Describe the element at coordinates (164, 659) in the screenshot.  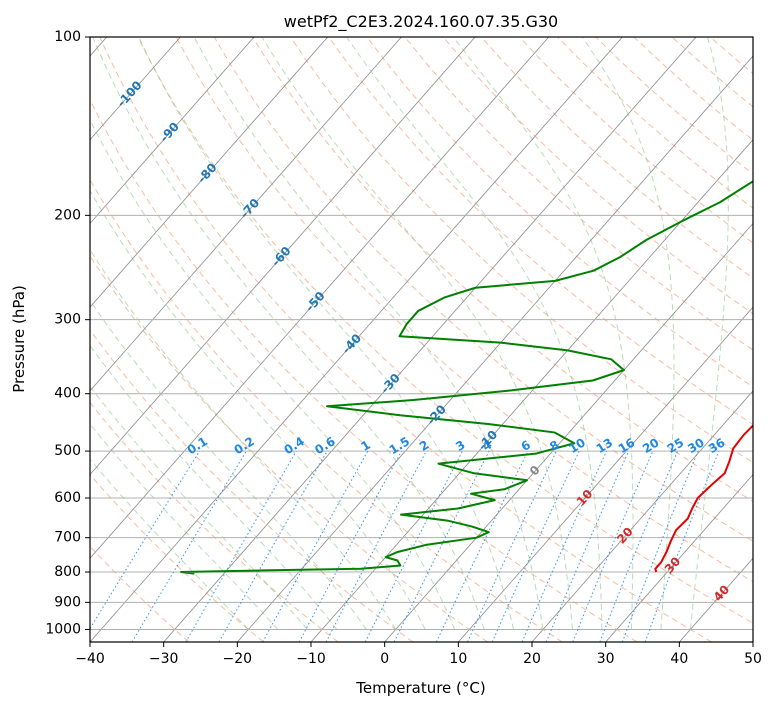
I see `x-tick-label: −30` at that location.